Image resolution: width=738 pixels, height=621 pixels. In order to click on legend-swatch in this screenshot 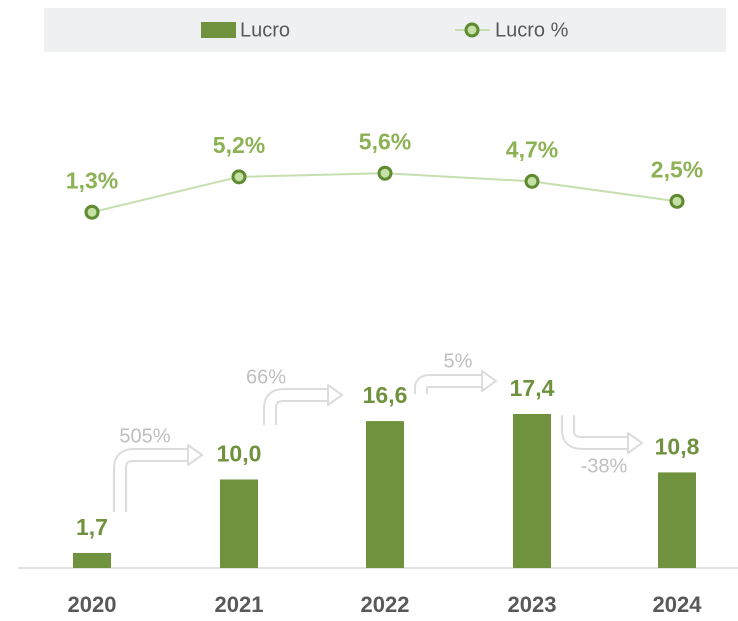, I will do `click(218, 30)`.